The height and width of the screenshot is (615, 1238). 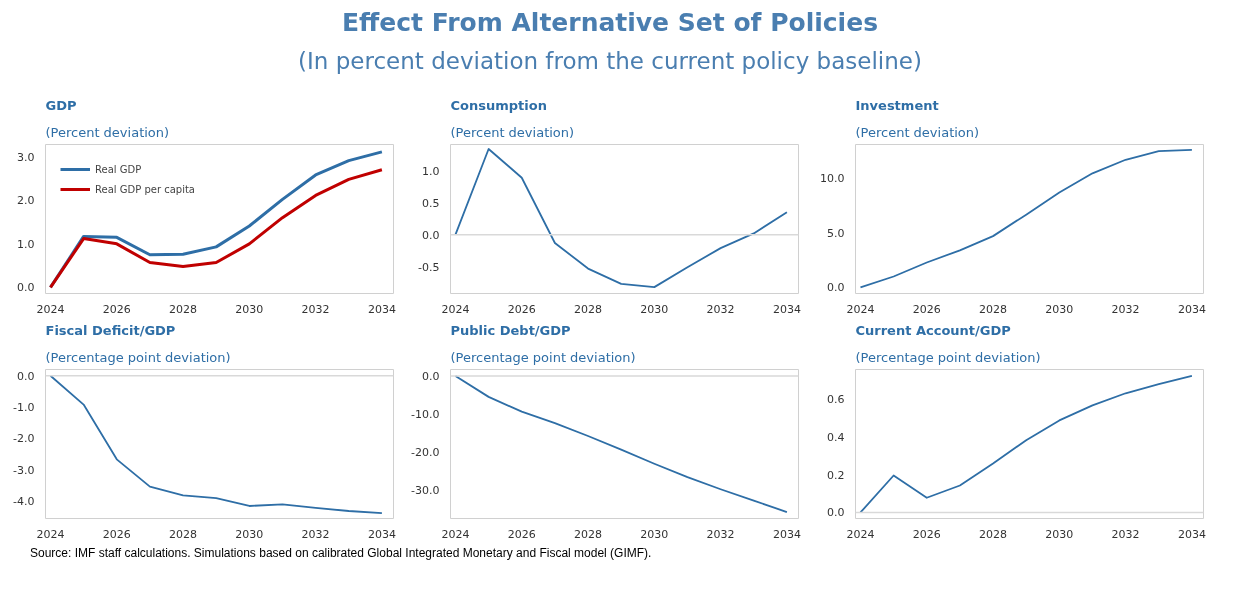 What do you see at coordinates (610, 61) in the screenshot?
I see `text: (In percent deviation from the current policy baseline)` at bounding box center [610, 61].